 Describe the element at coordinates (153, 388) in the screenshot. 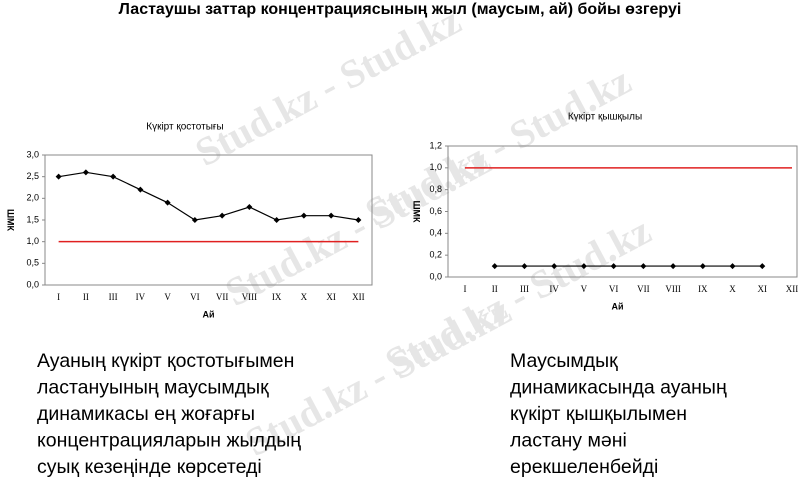

I see `caption-line: ластануының маусымдық` at that location.